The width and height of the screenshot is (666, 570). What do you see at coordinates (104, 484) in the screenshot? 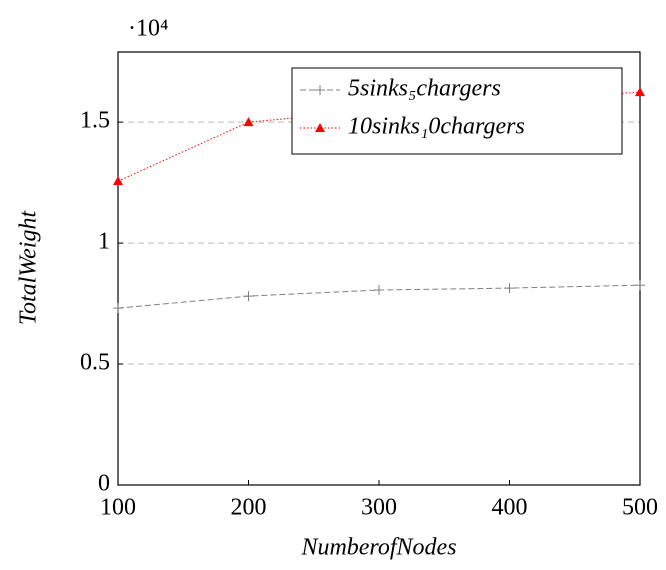
I see `y-tick-label: 0` at bounding box center [104, 484].